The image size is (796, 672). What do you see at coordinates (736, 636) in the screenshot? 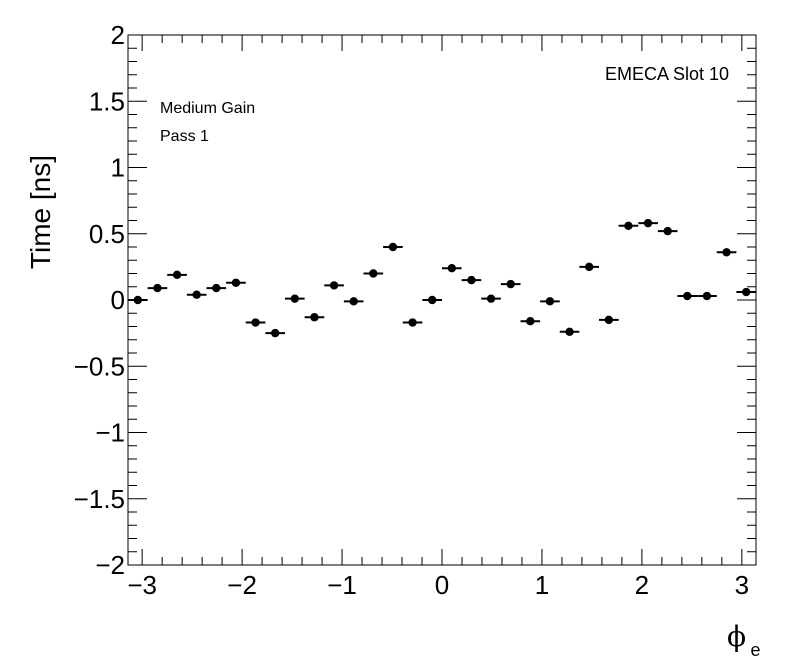
I see `x-axis-symbol: ϕ` at bounding box center [736, 636].